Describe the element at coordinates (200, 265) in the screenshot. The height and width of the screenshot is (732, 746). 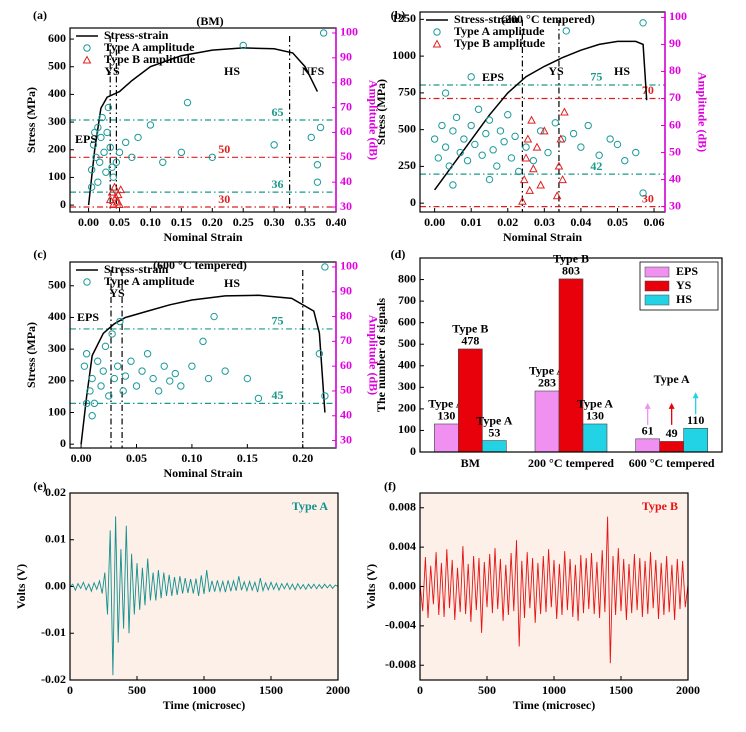
I see `region-label: (600 °C tempered)` at that location.